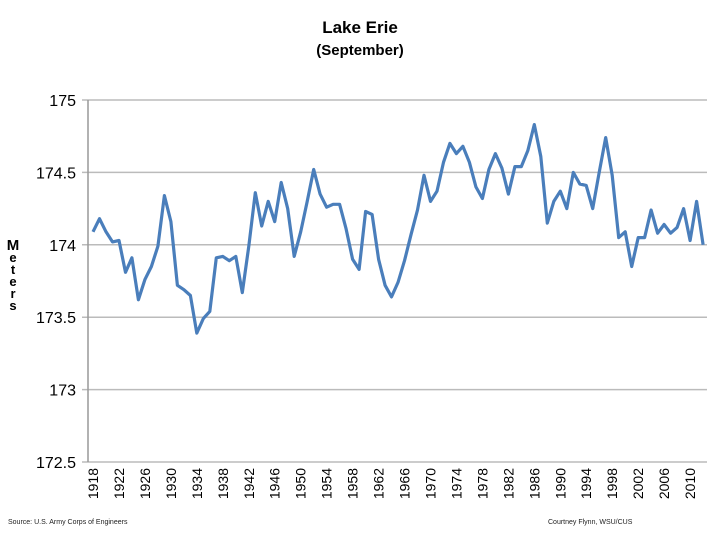  What do you see at coordinates (275, 483) in the screenshot?
I see `x-tick-label: 1946` at bounding box center [275, 483].